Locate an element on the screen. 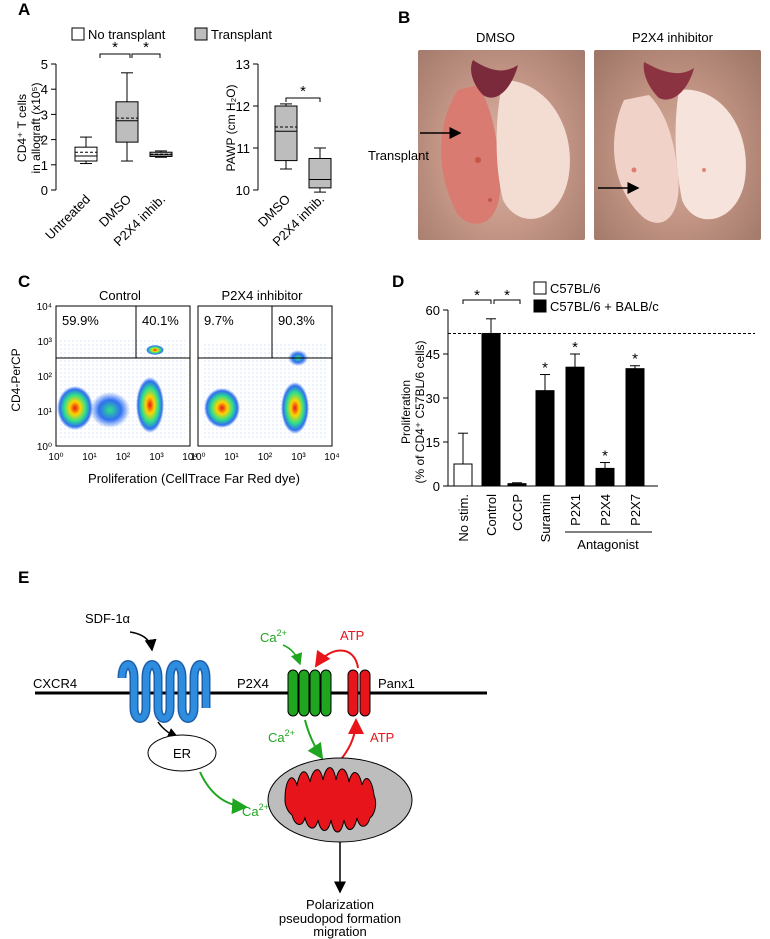 This screenshot has width=770, height=939. c-q3: 9.7% is located at coordinates (219, 320).